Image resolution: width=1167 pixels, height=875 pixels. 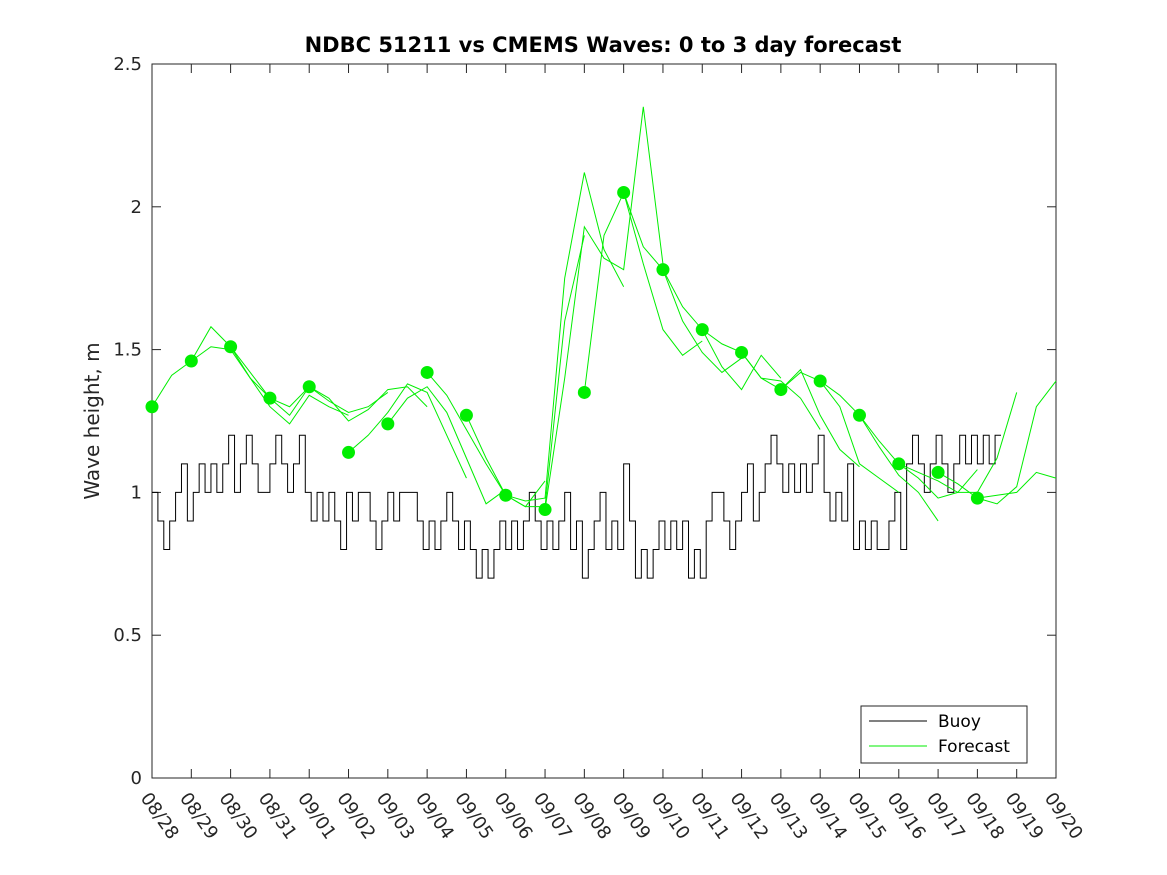 What do you see at coordinates (92, 420) in the screenshot?
I see `y-axis-label: Wave height, m` at bounding box center [92, 420].